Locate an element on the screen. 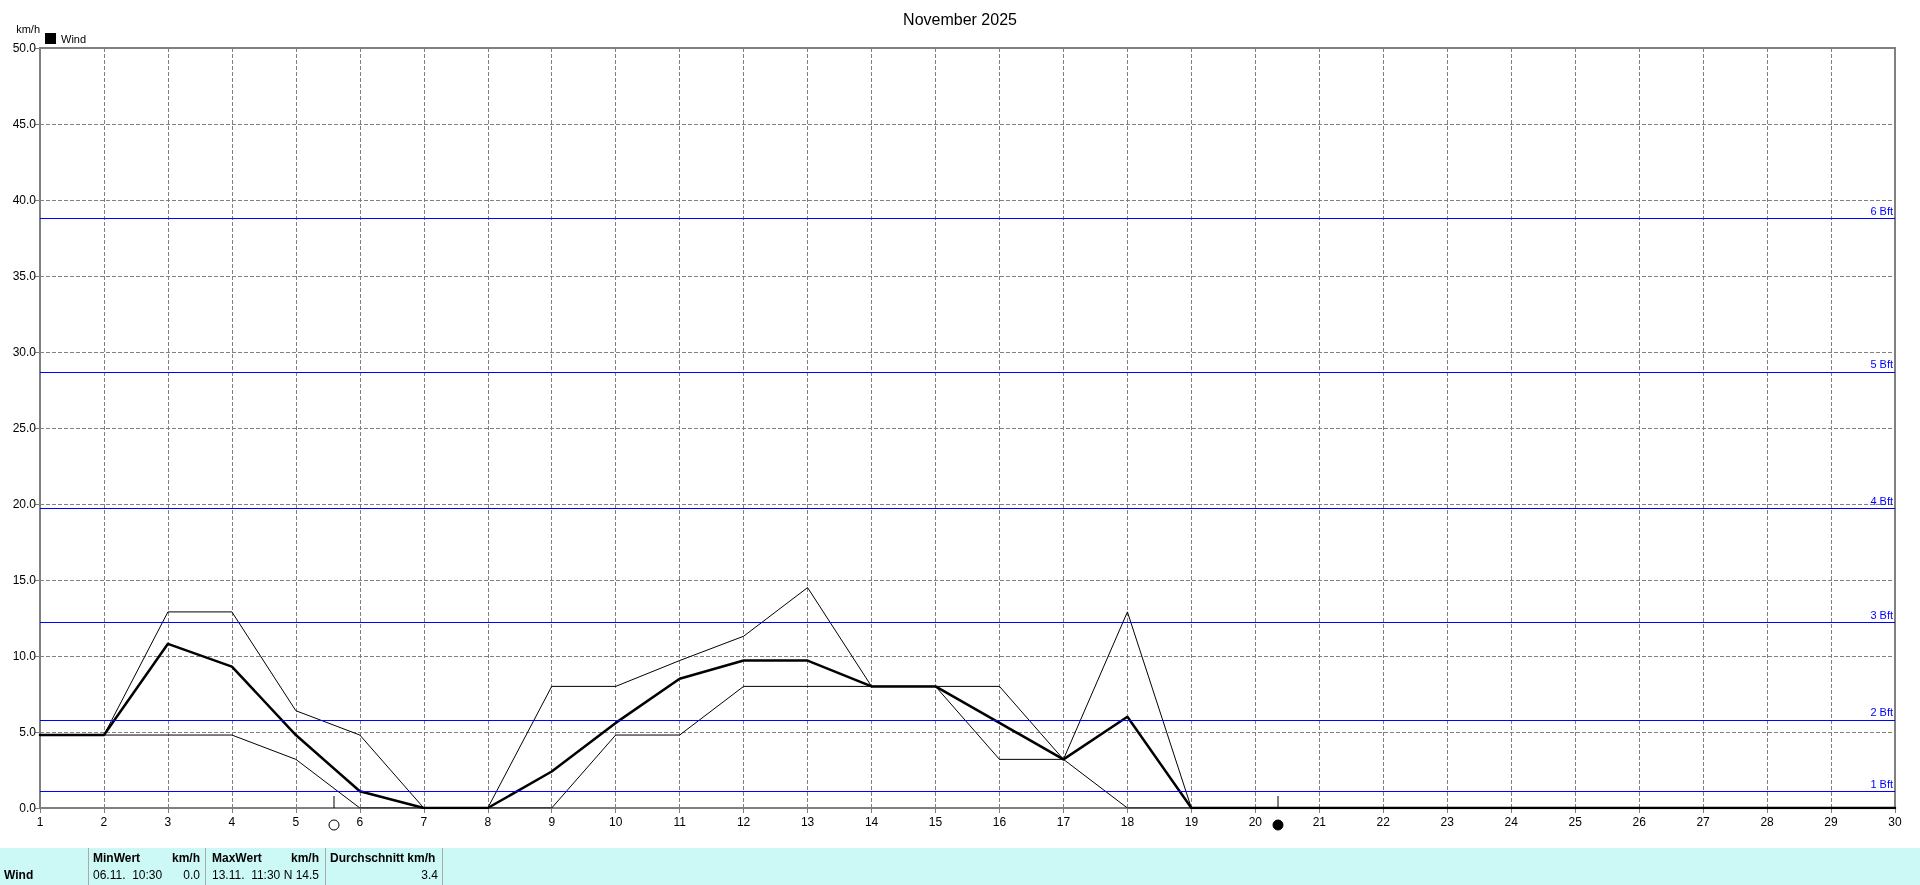 The width and height of the screenshot is (1920, 885). ref-line-label: 6 Bft is located at coordinates (1881, 210).